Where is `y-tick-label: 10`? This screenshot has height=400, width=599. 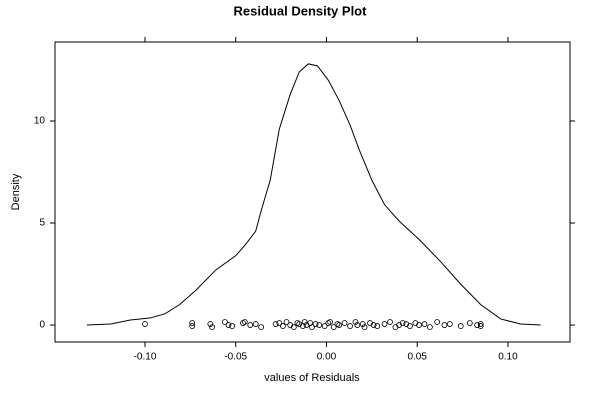 y-tick-label: 10 is located at coordinates (40, 121).